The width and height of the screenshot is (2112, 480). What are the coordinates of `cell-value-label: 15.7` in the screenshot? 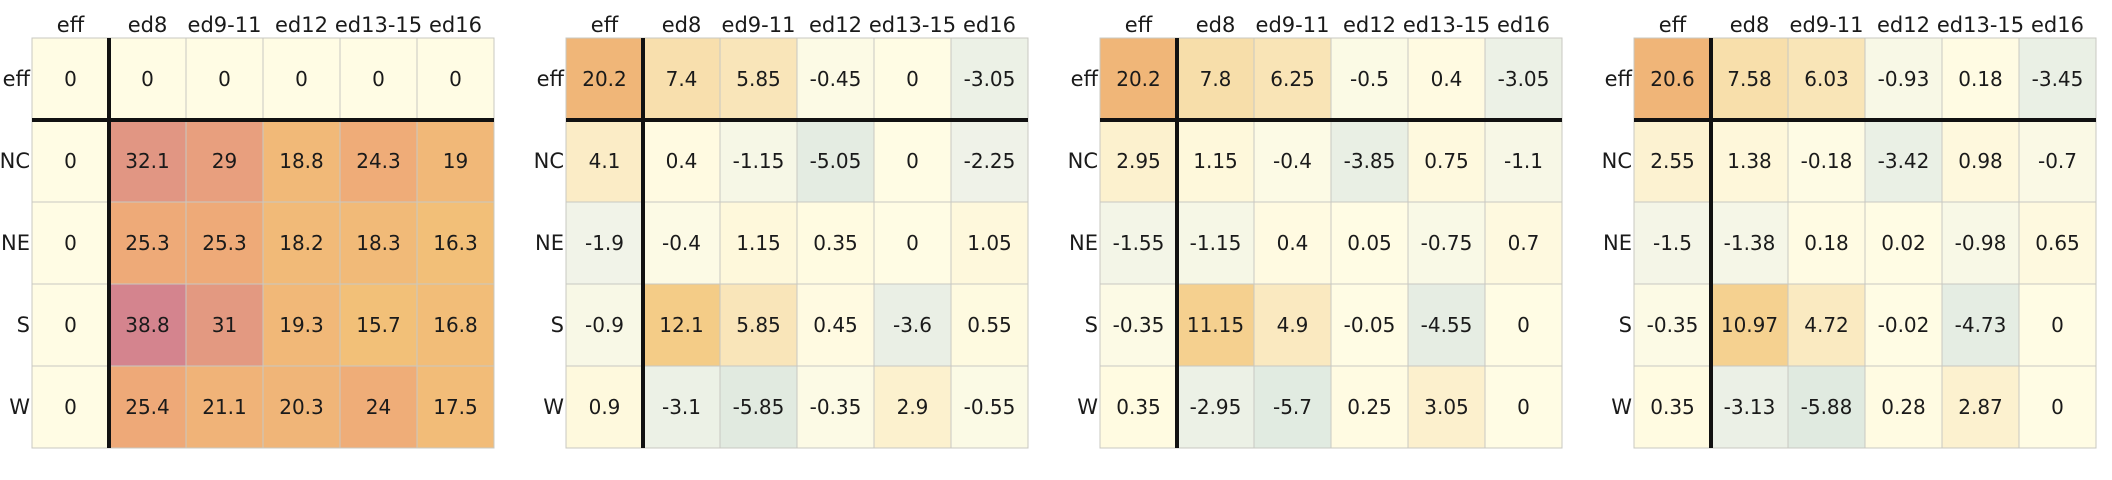 It's located at (378, 325).